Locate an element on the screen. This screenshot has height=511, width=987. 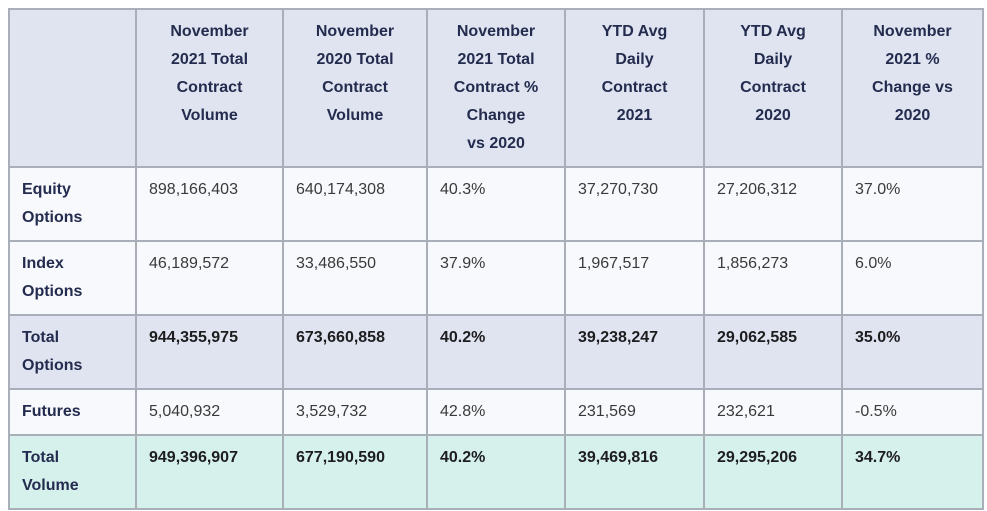
table-cell: 29,295,206 is located at coordinates (773, 472).